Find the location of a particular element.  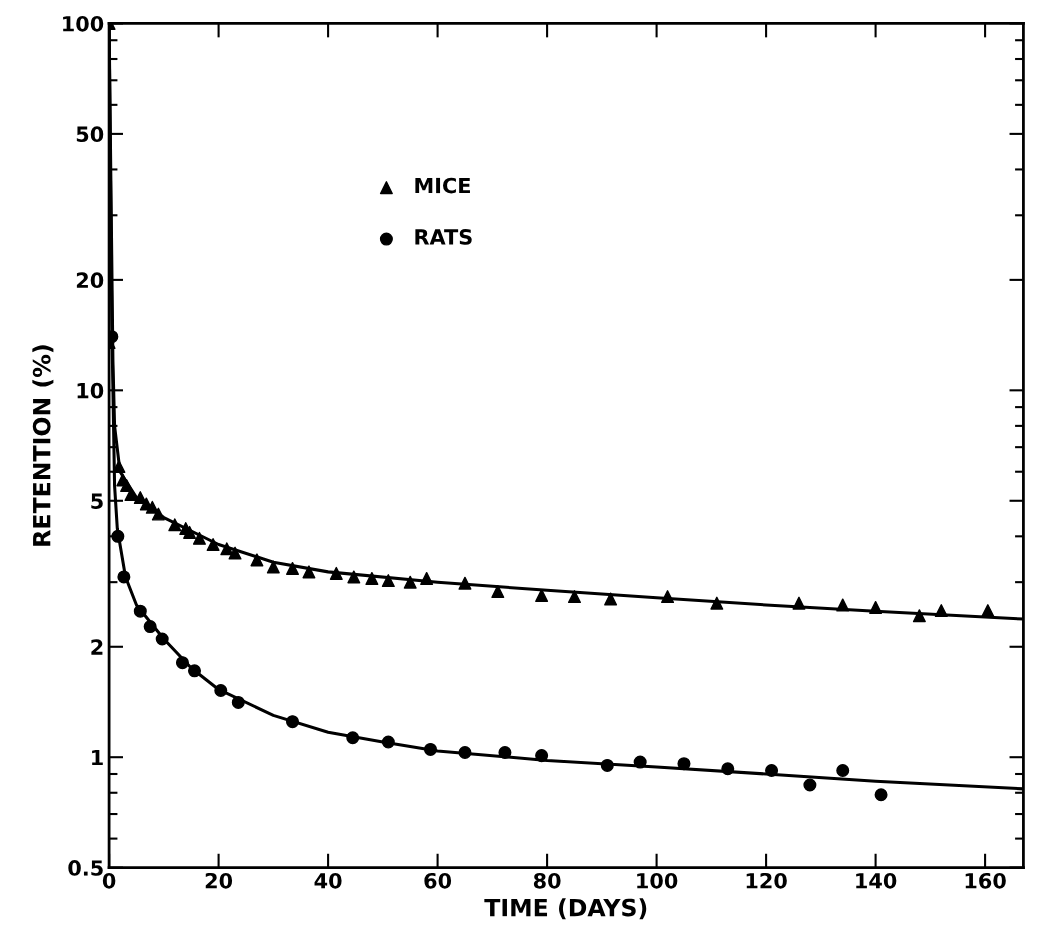

x-axis-title: TIME (DAYS) is located at coordinates (565, 909).